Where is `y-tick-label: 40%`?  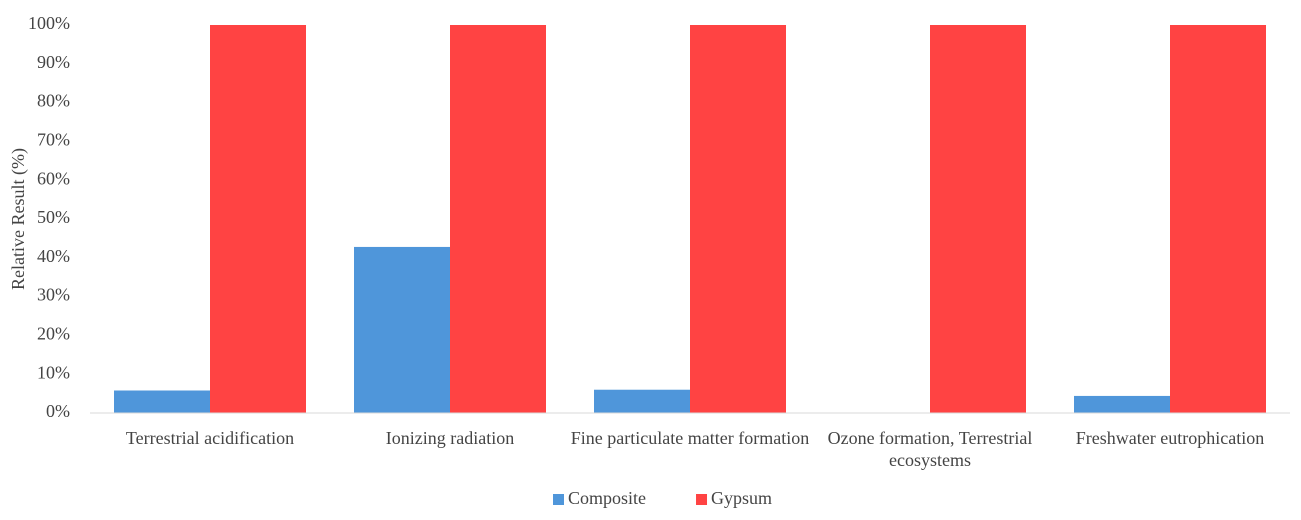
y-tick-label: 40% is located at coordinates (53, 256).